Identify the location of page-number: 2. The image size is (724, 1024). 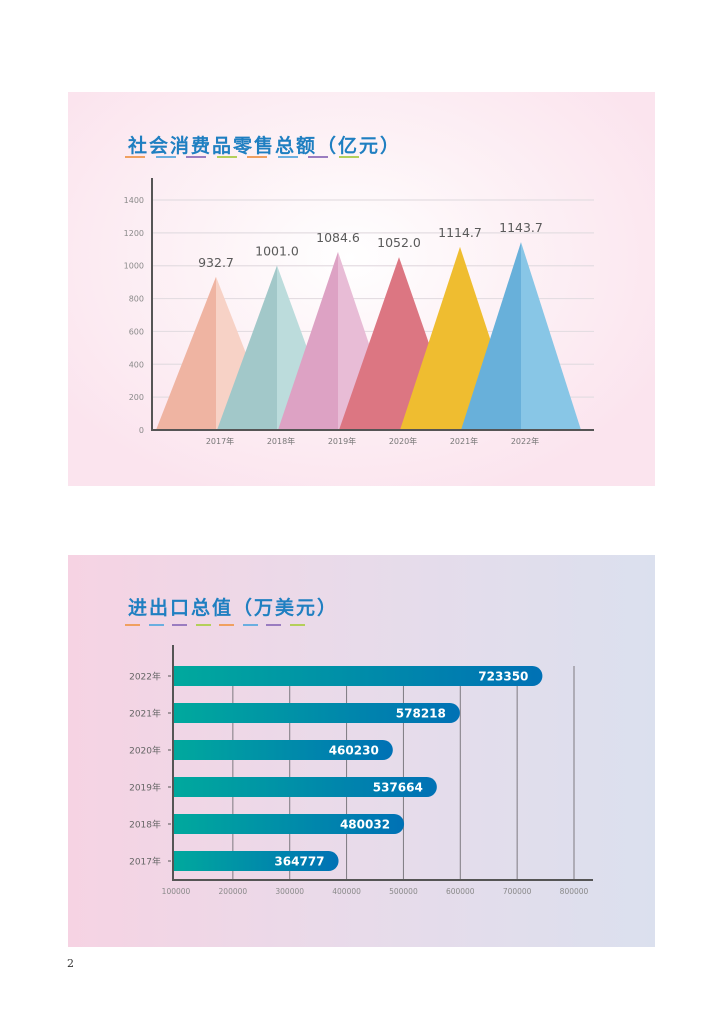
(70, 963).